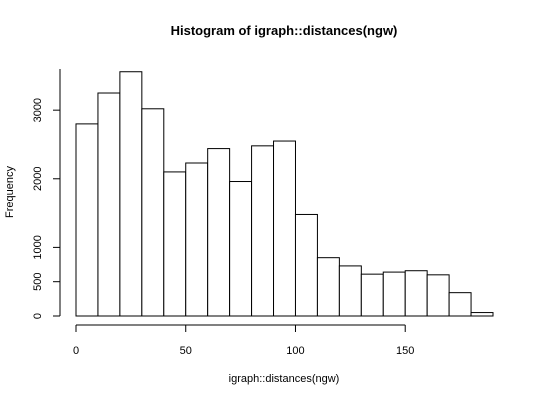 The image size is (540, 405). What do you see at coordinates (284, 30) in the screenshot?
I see `chart-title: Histogram of igraph::distances(ngw)` at bounding box center [284, 30].